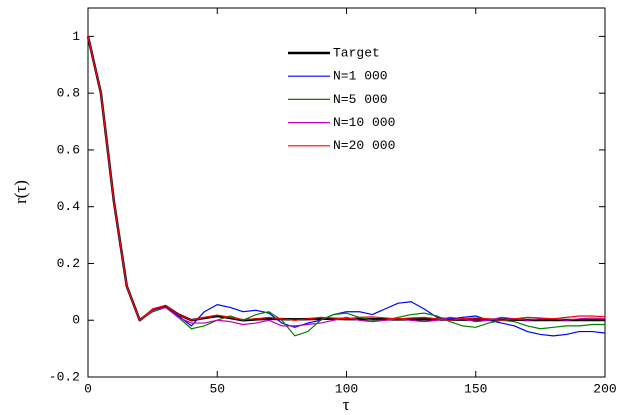 This screenshot has width=621, height=415. I want to click on x-axis-label: τ, so click(346, 404).